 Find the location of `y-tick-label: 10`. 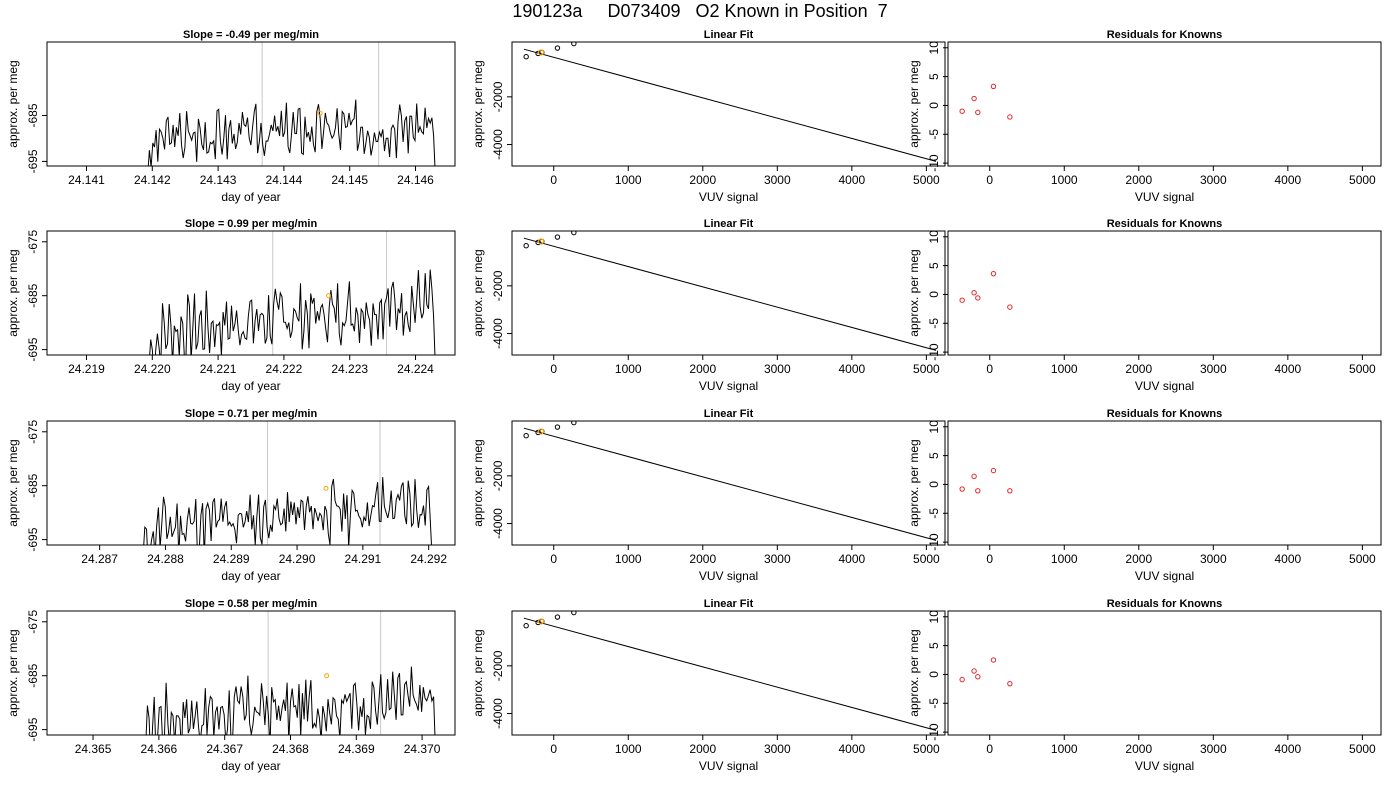

y-tick-label: 10 is located at coordinates (934, 427).